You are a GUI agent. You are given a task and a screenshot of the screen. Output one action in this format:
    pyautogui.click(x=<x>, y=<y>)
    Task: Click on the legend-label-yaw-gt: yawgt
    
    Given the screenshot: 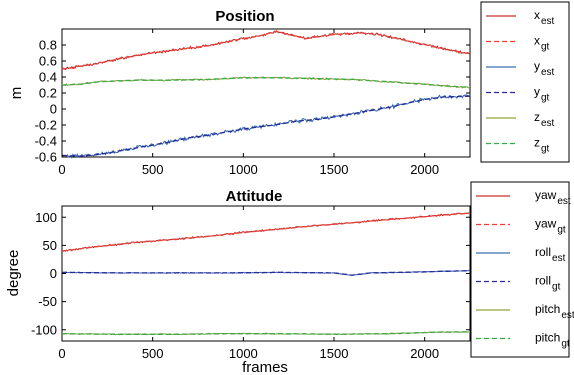 What is the action you would take?
    pyautogui.click(x=550, y=226)
    